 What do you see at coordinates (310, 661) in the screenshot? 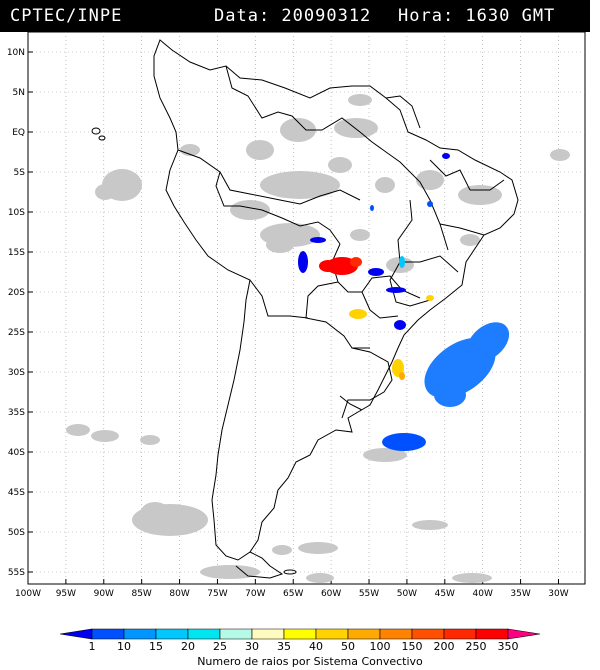
I see `colorbar-title: Numero de raios por Sistema Convectivo` at bounding box center [310, 661].